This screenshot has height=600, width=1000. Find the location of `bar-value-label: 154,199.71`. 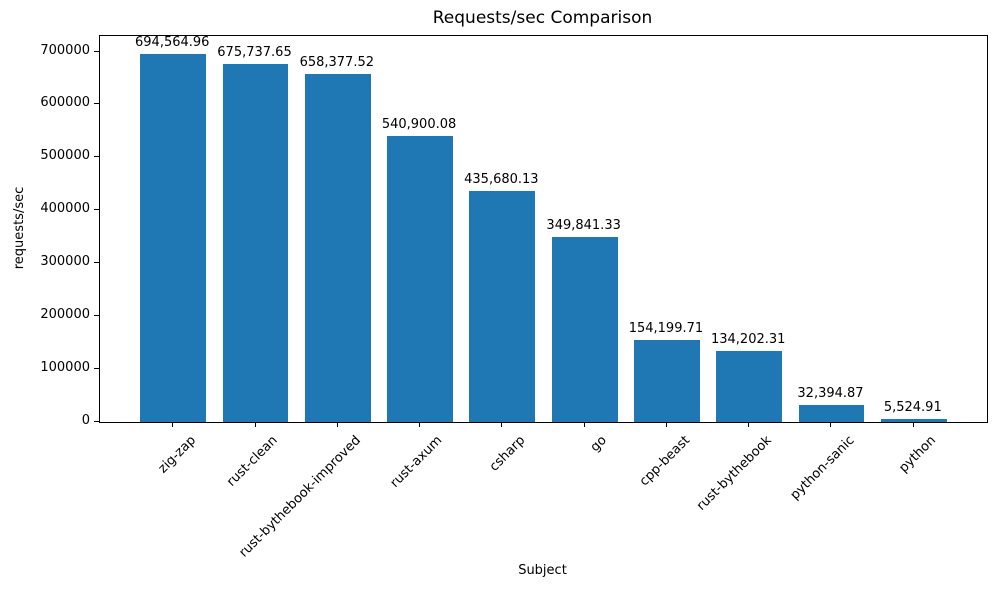

bar-value-label: 154,199.71 is located at coordinates (666, 329).